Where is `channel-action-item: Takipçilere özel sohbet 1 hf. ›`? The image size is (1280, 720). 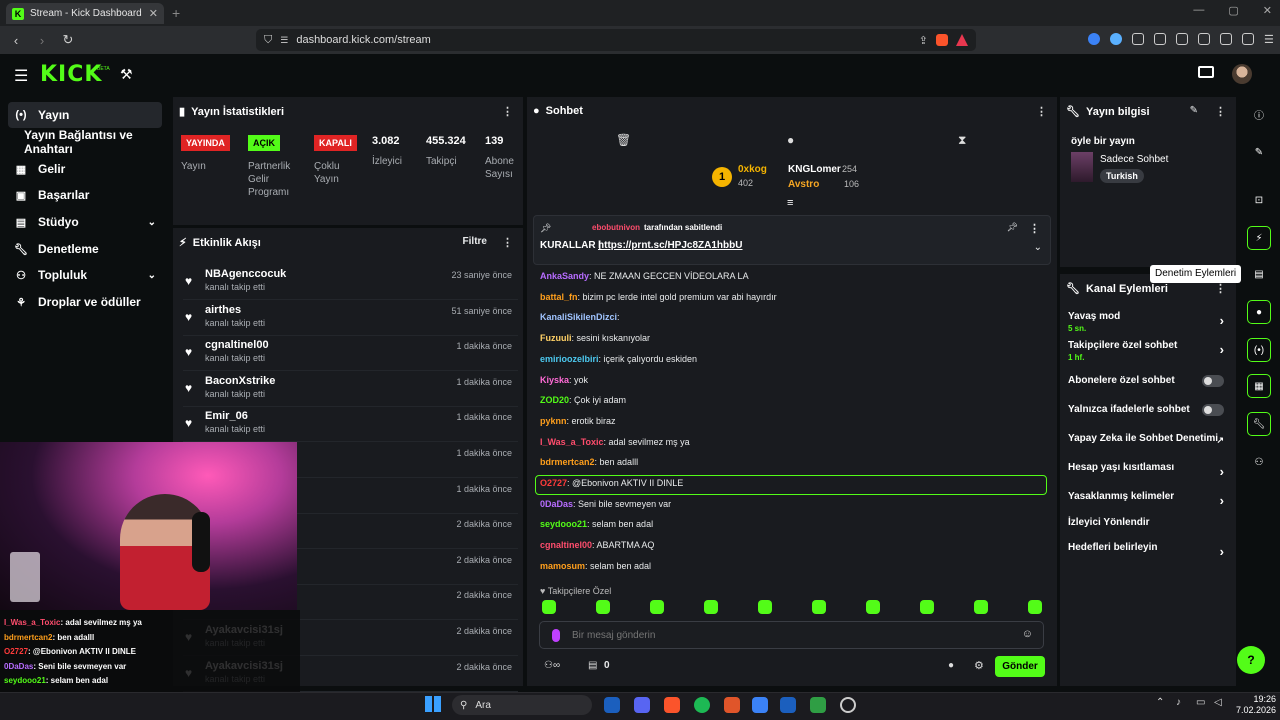
channel-action-item: Takipçilere özel sohbet 1 hf. › is located at coordinates (1148, 351).